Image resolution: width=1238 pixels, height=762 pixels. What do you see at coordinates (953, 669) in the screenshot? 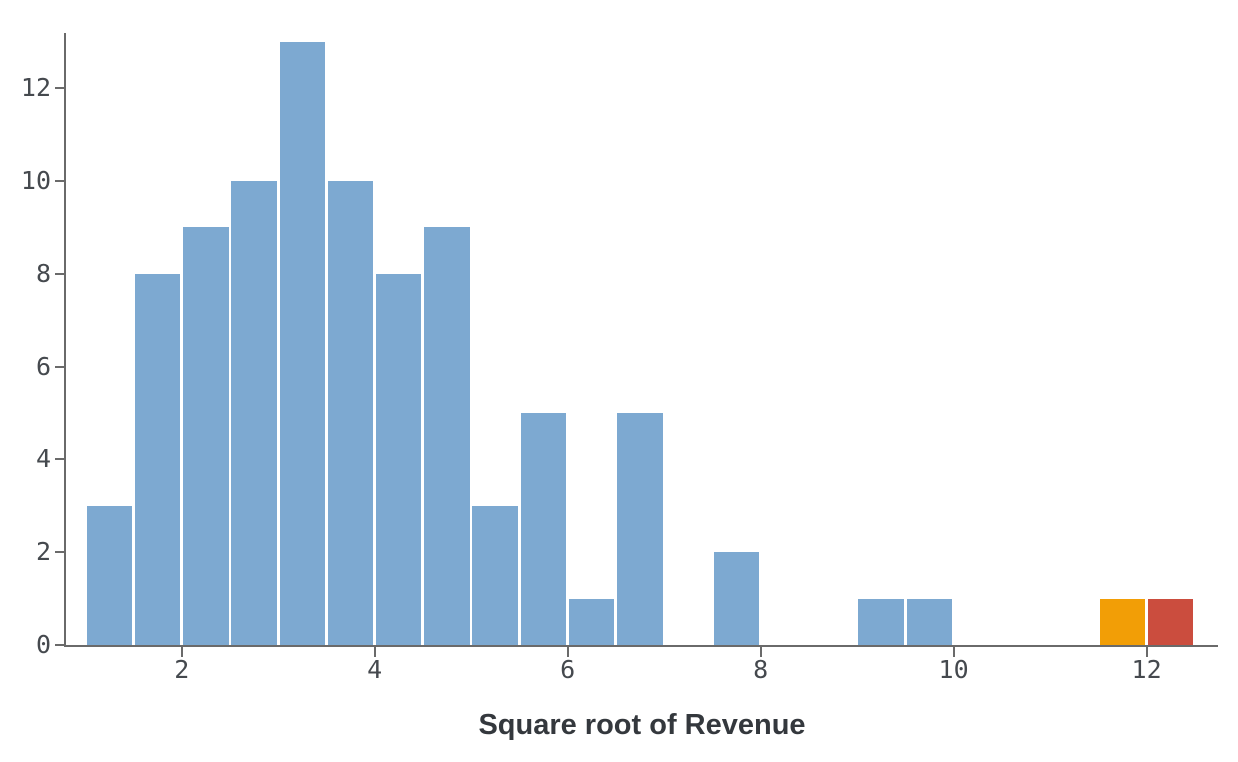
I see `x-tick-label: 10` at bounding box center [953, 669].